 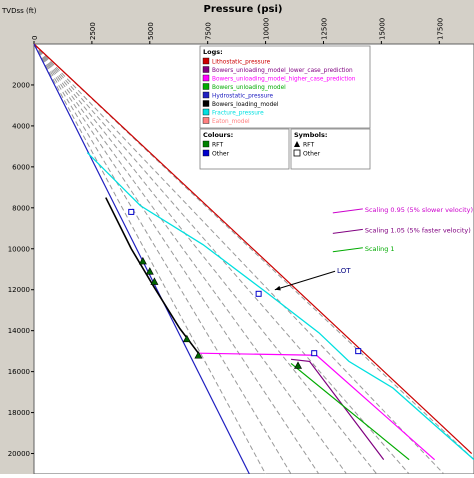 I want to click on y-tick-label: 20000, so click(x=19, y=454).